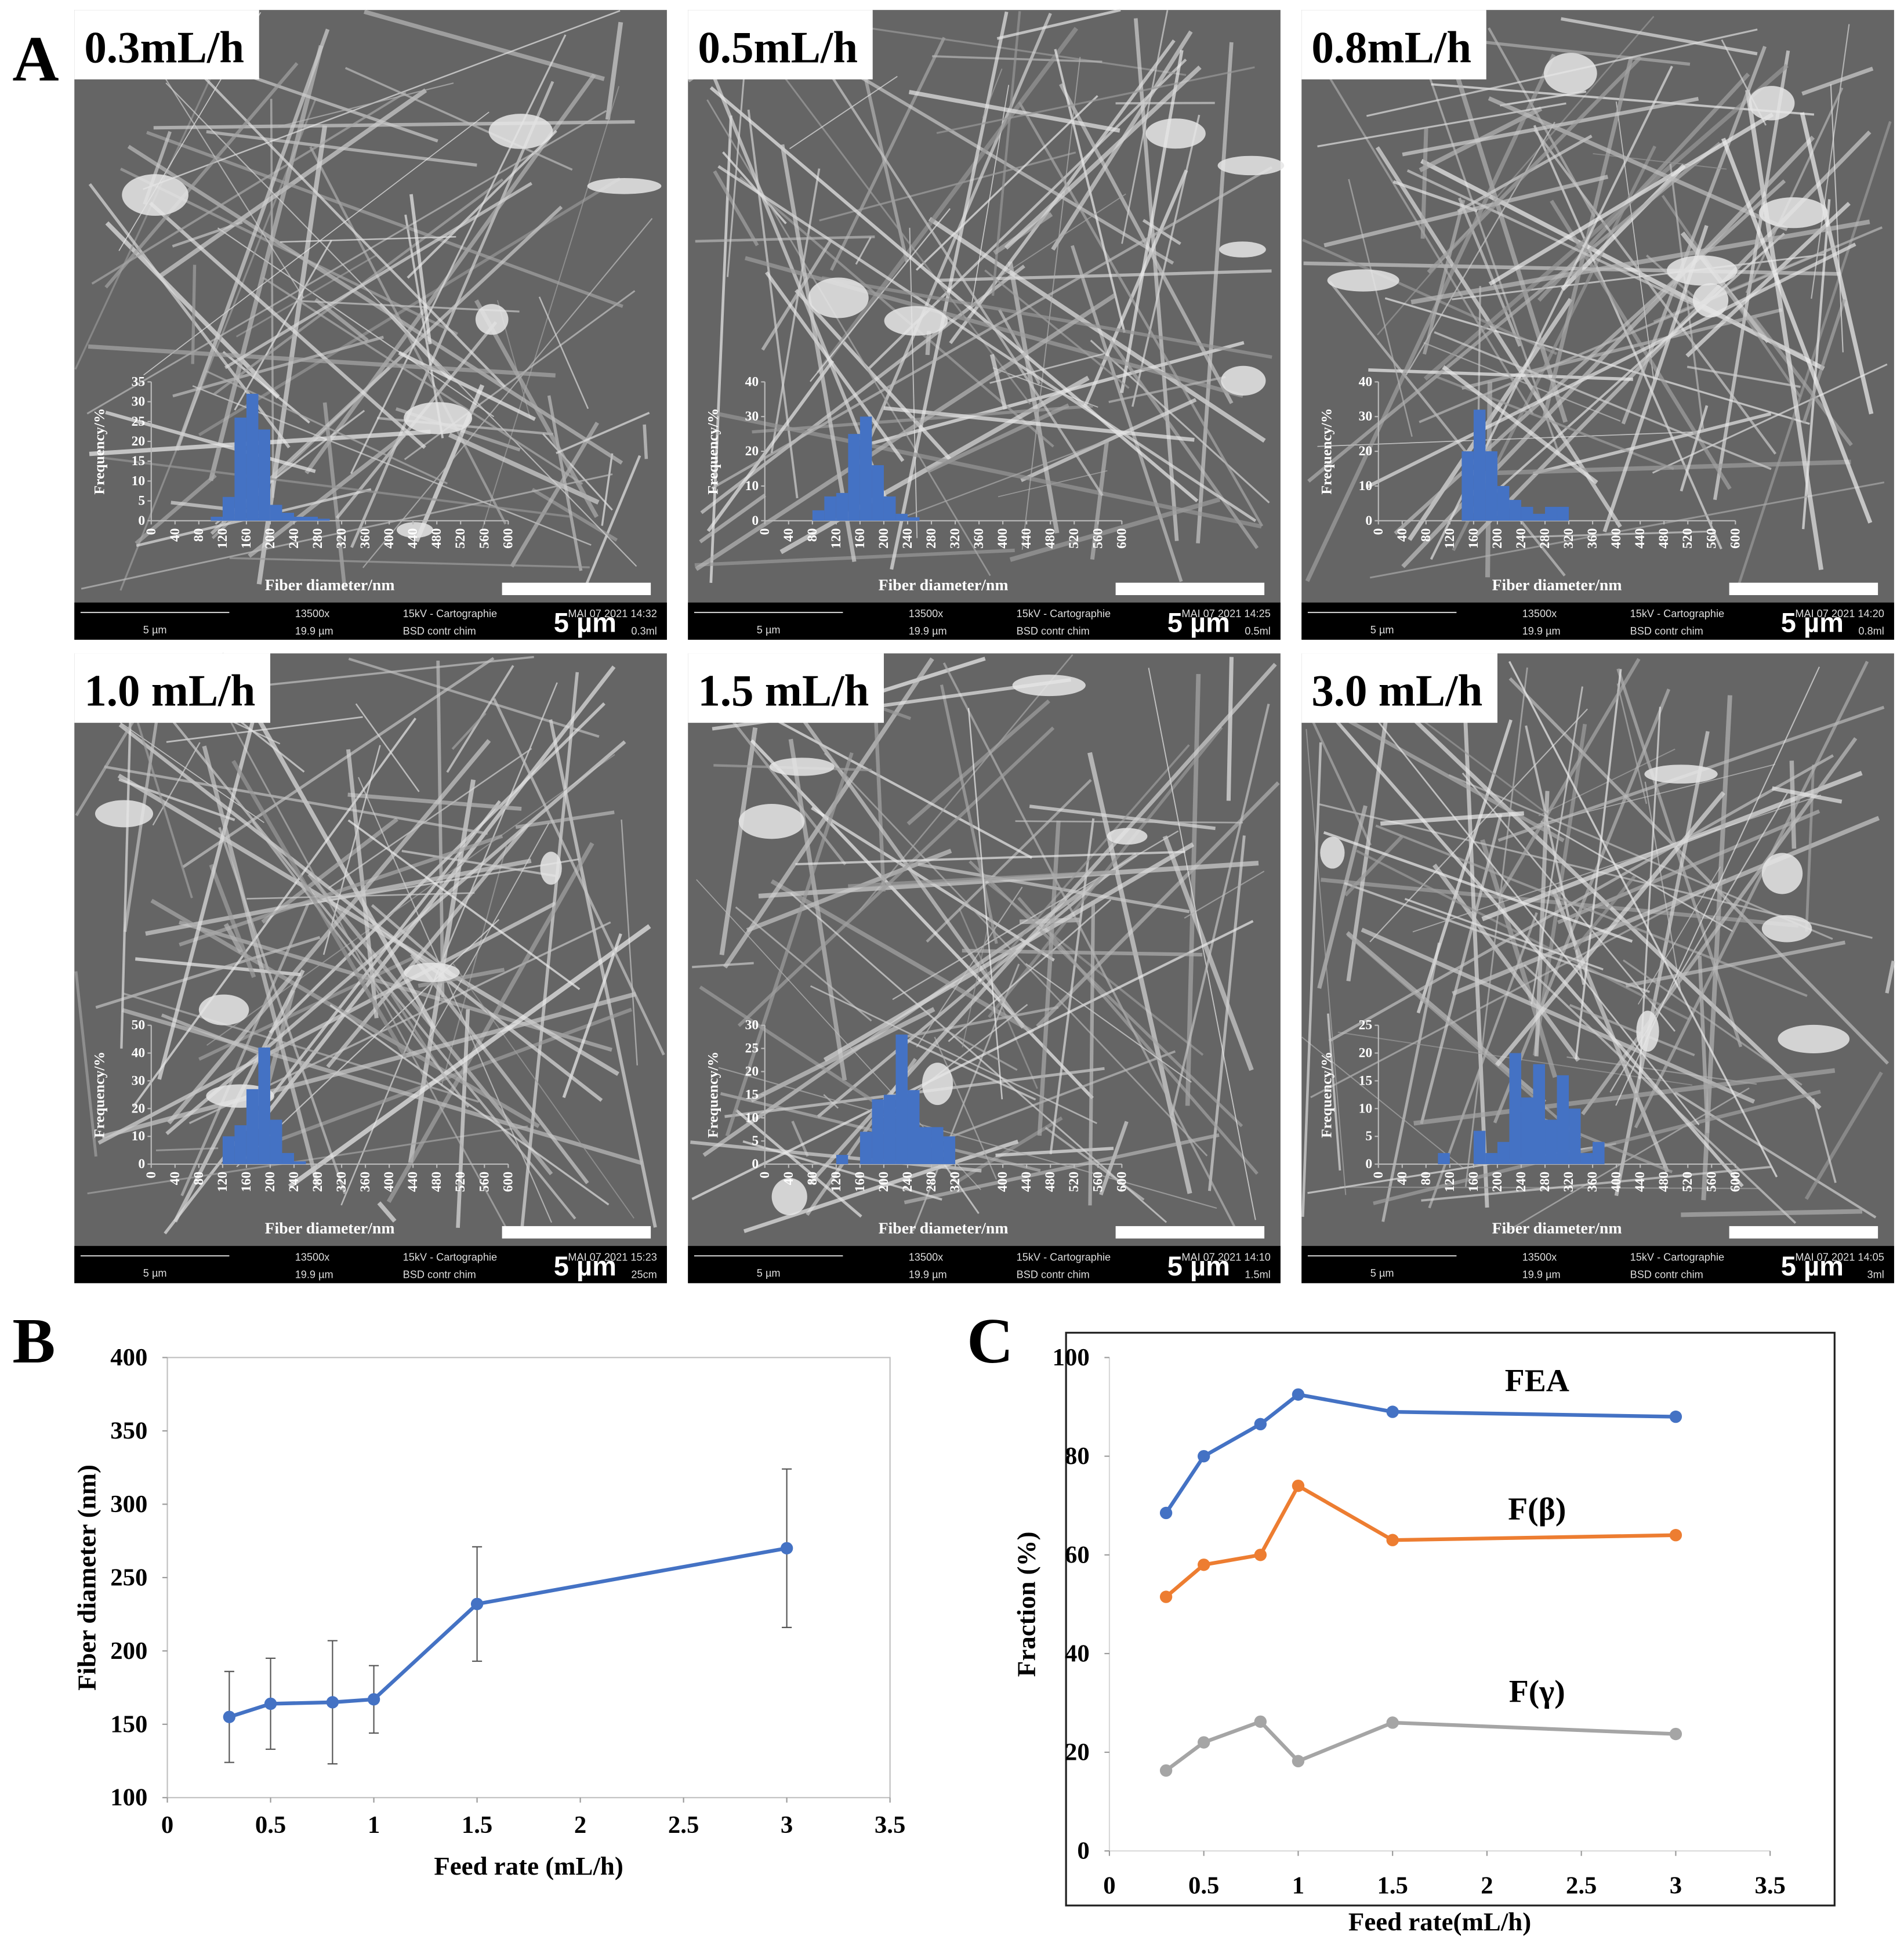 This screenshot has height=1939, width=1904. I want to click on x-tick-label: 240, so click(1521, 538).